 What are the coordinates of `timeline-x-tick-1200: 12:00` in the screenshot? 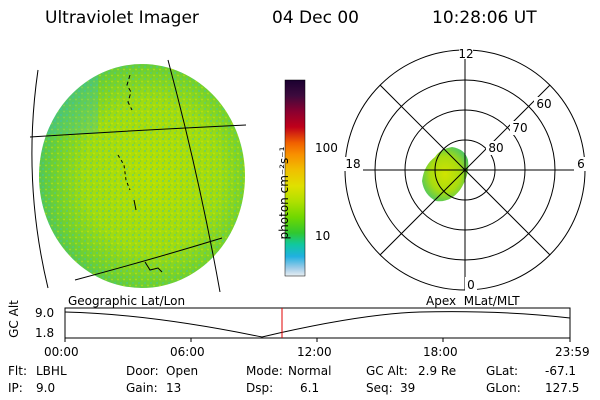 It's located at (314, 352).